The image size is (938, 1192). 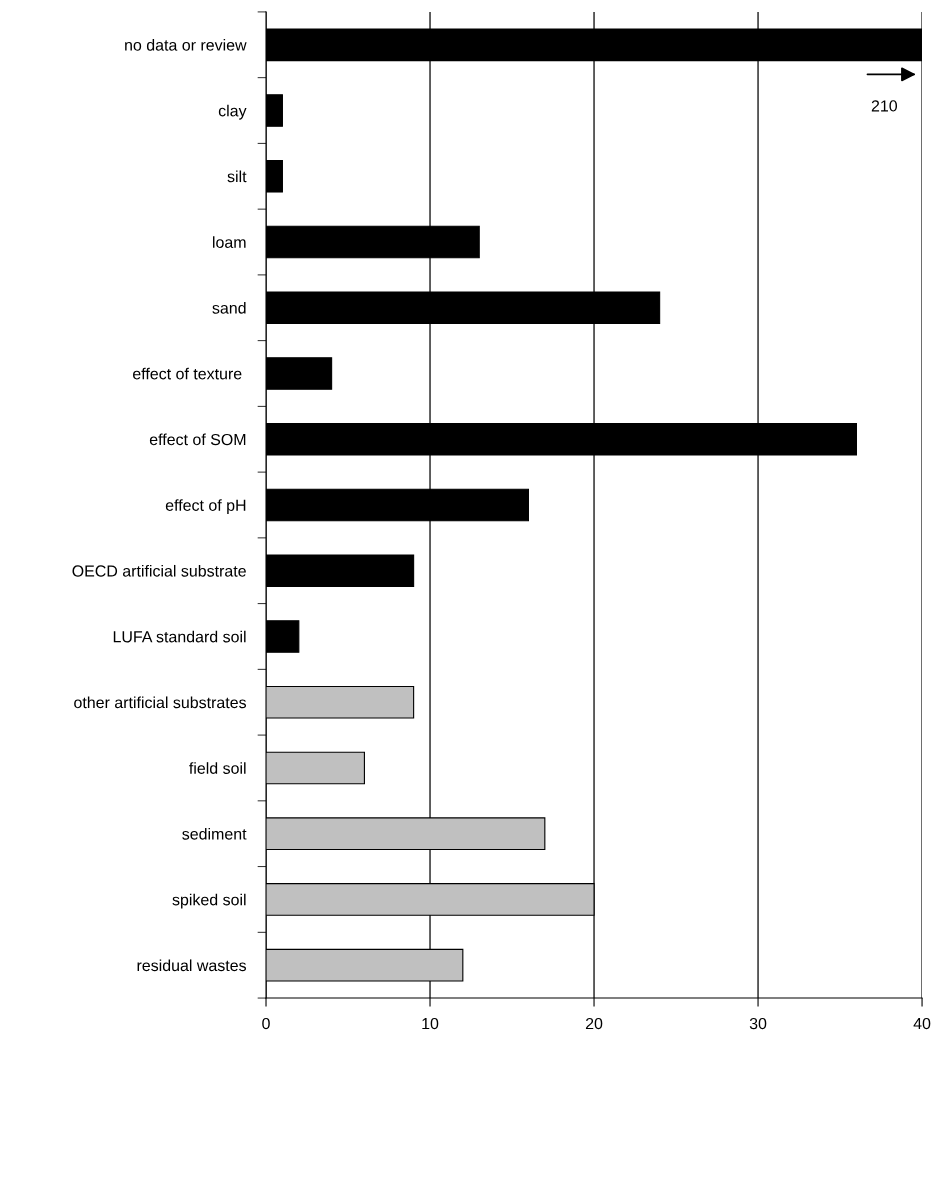 What do you see at coordinates (758, 1023) in the screenshot?
I see `x-tick-label: 30` at bounding box center [758, 1023].